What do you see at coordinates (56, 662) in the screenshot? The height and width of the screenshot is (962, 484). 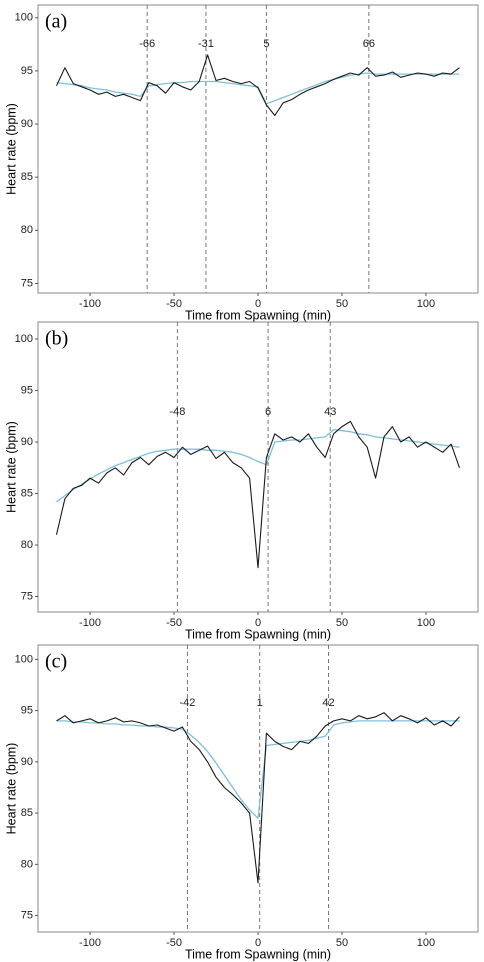 I see `panel-label: (c)` at bounding box center [56, 662].